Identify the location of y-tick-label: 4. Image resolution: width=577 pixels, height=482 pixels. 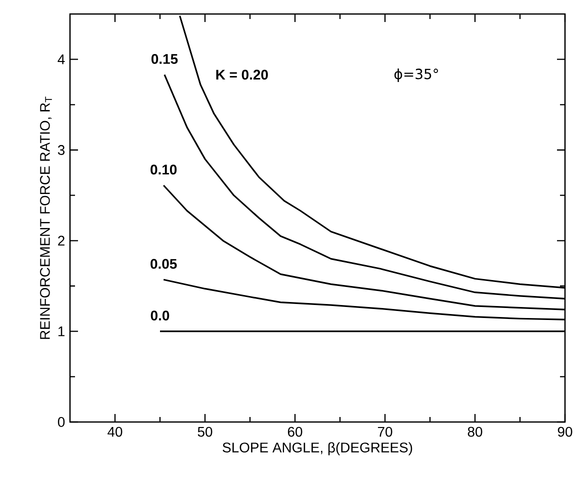
(61, 59).